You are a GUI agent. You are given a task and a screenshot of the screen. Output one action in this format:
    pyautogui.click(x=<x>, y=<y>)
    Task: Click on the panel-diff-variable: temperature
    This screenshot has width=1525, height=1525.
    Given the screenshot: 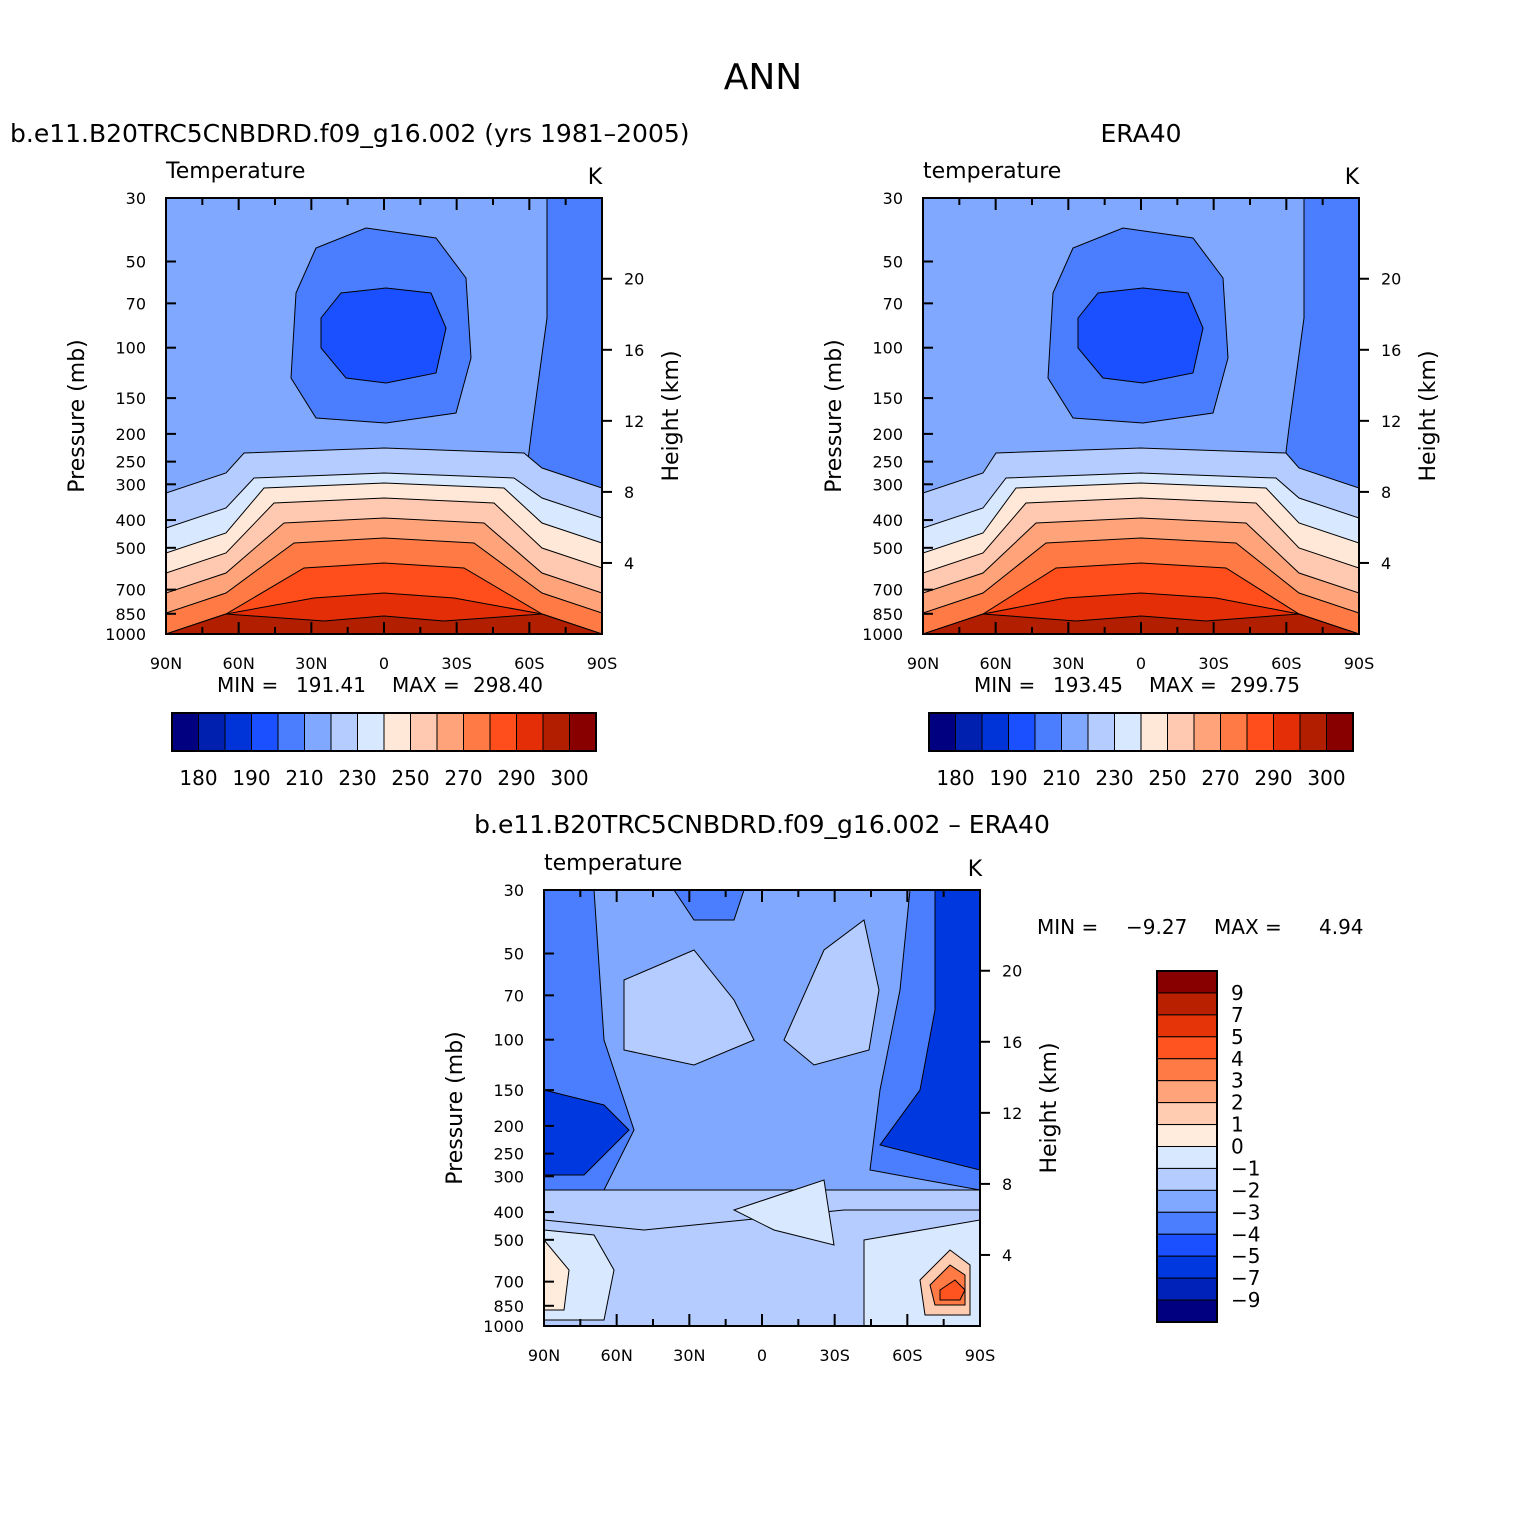 What is the action you would take?
    pyautogui.click(x=613, y=863)
    